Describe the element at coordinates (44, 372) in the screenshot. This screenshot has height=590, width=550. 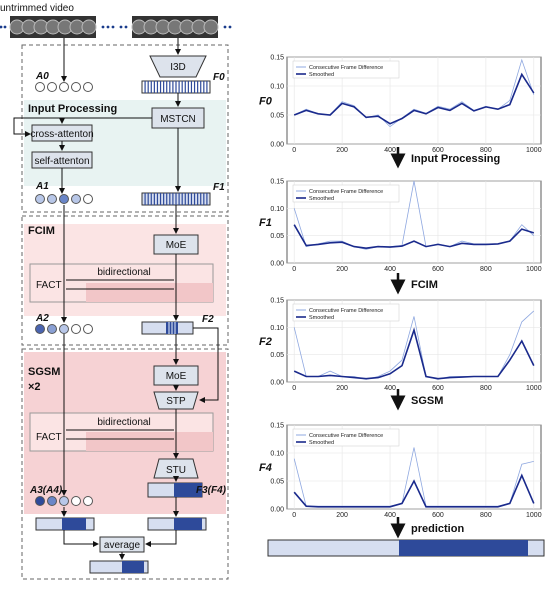
I see `sgsm-title: SGSM` at that location.